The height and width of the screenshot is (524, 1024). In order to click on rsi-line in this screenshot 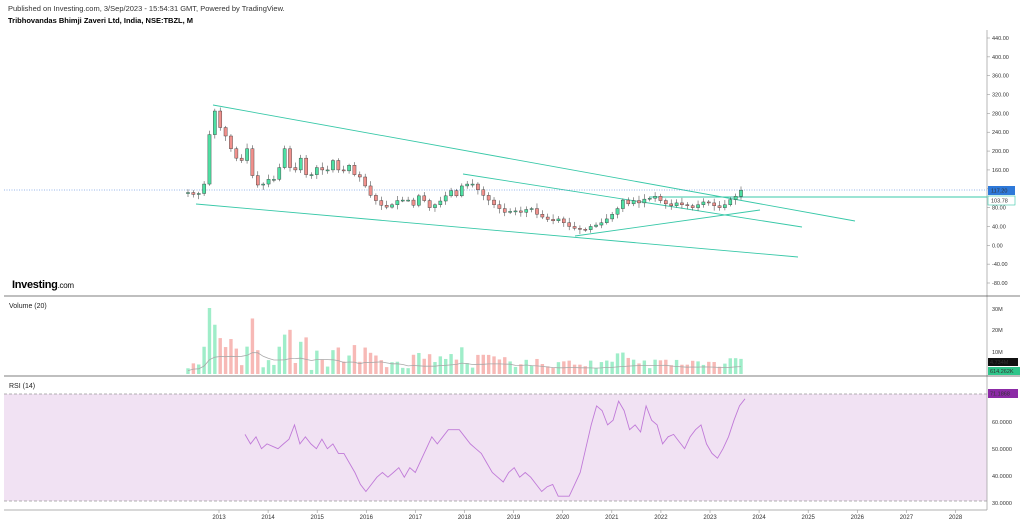, I will do `click(495, 447)`.